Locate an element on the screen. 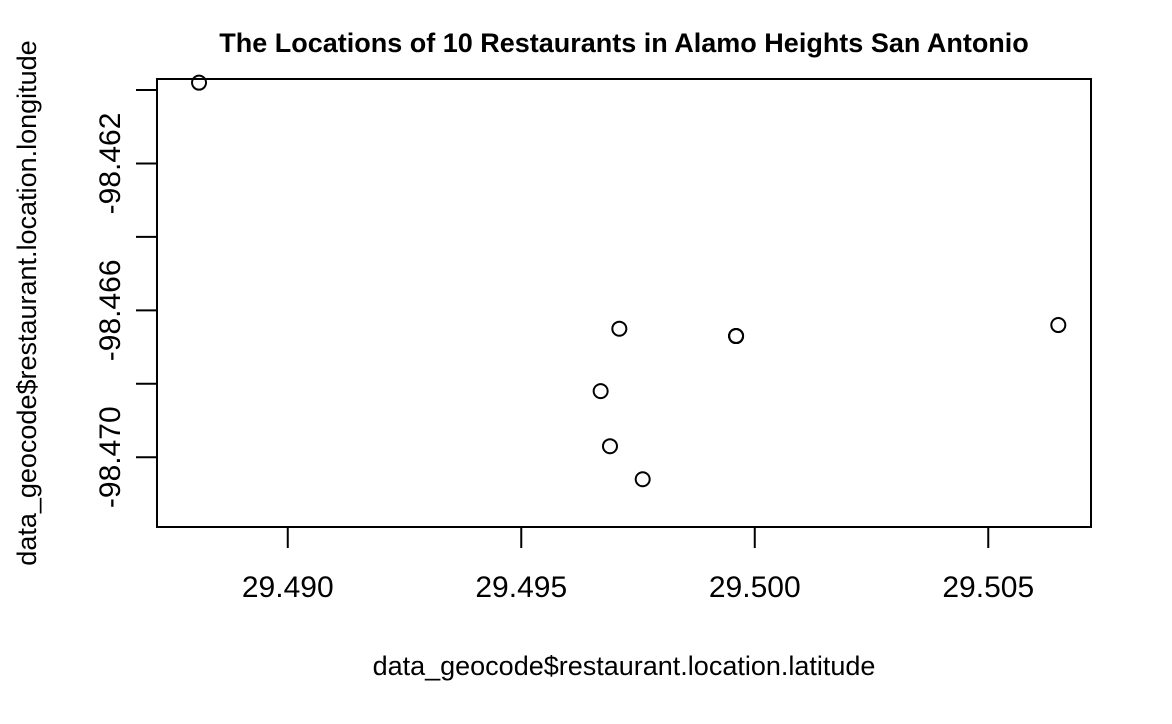 The image size is (1172, 724). y-axis: -98.470 -98.466 -98.462 is located at coordinates (126, 298).